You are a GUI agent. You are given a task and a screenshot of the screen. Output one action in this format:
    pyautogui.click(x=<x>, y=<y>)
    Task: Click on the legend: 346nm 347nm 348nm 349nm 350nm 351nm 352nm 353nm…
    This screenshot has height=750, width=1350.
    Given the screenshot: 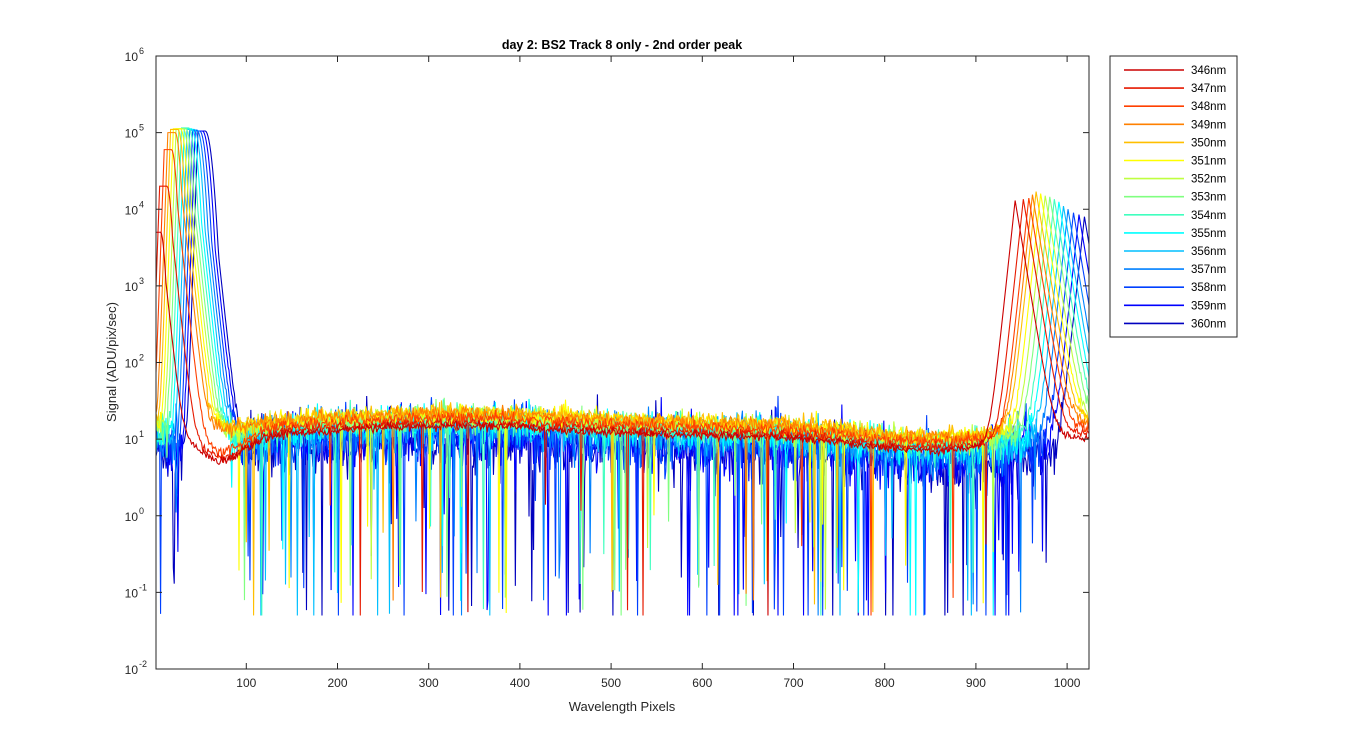 What is the action you would take?
    pyautogui.click(x=1173, y=196)
    